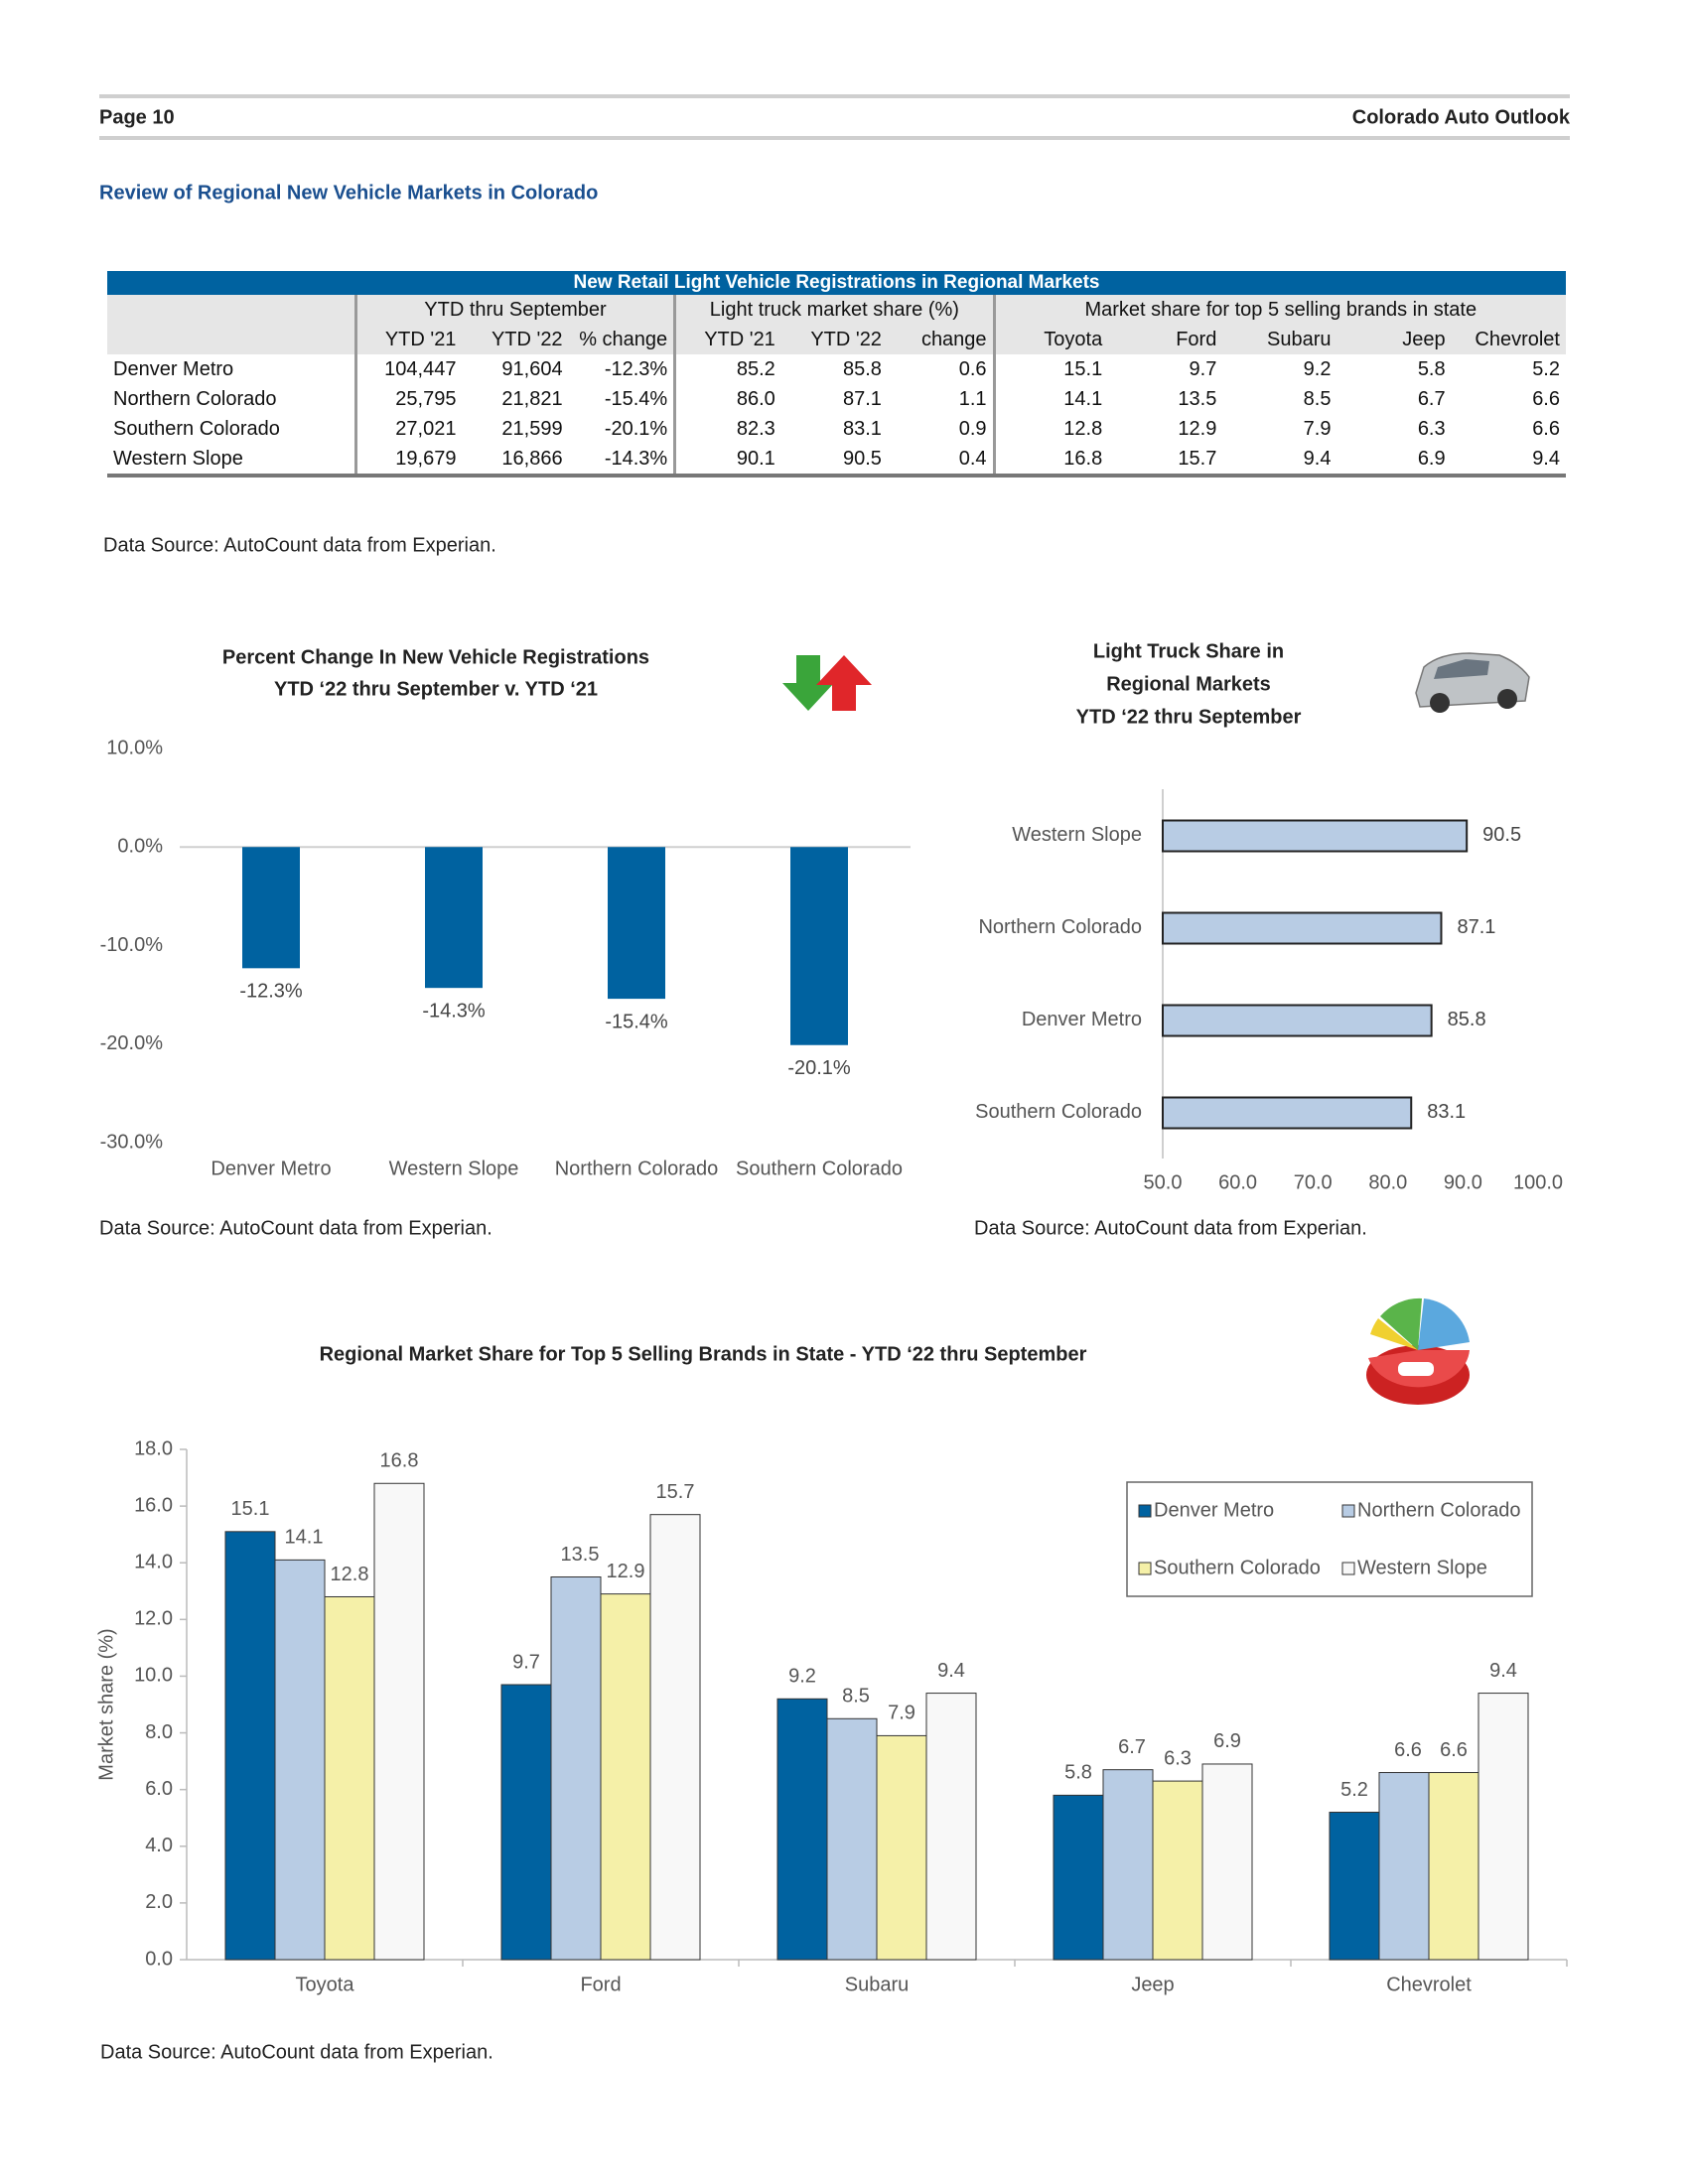 Image resolution: width=1688 pixels, height=2184 pixels. I want to click on column-header: Ford, so click(1165, 339).